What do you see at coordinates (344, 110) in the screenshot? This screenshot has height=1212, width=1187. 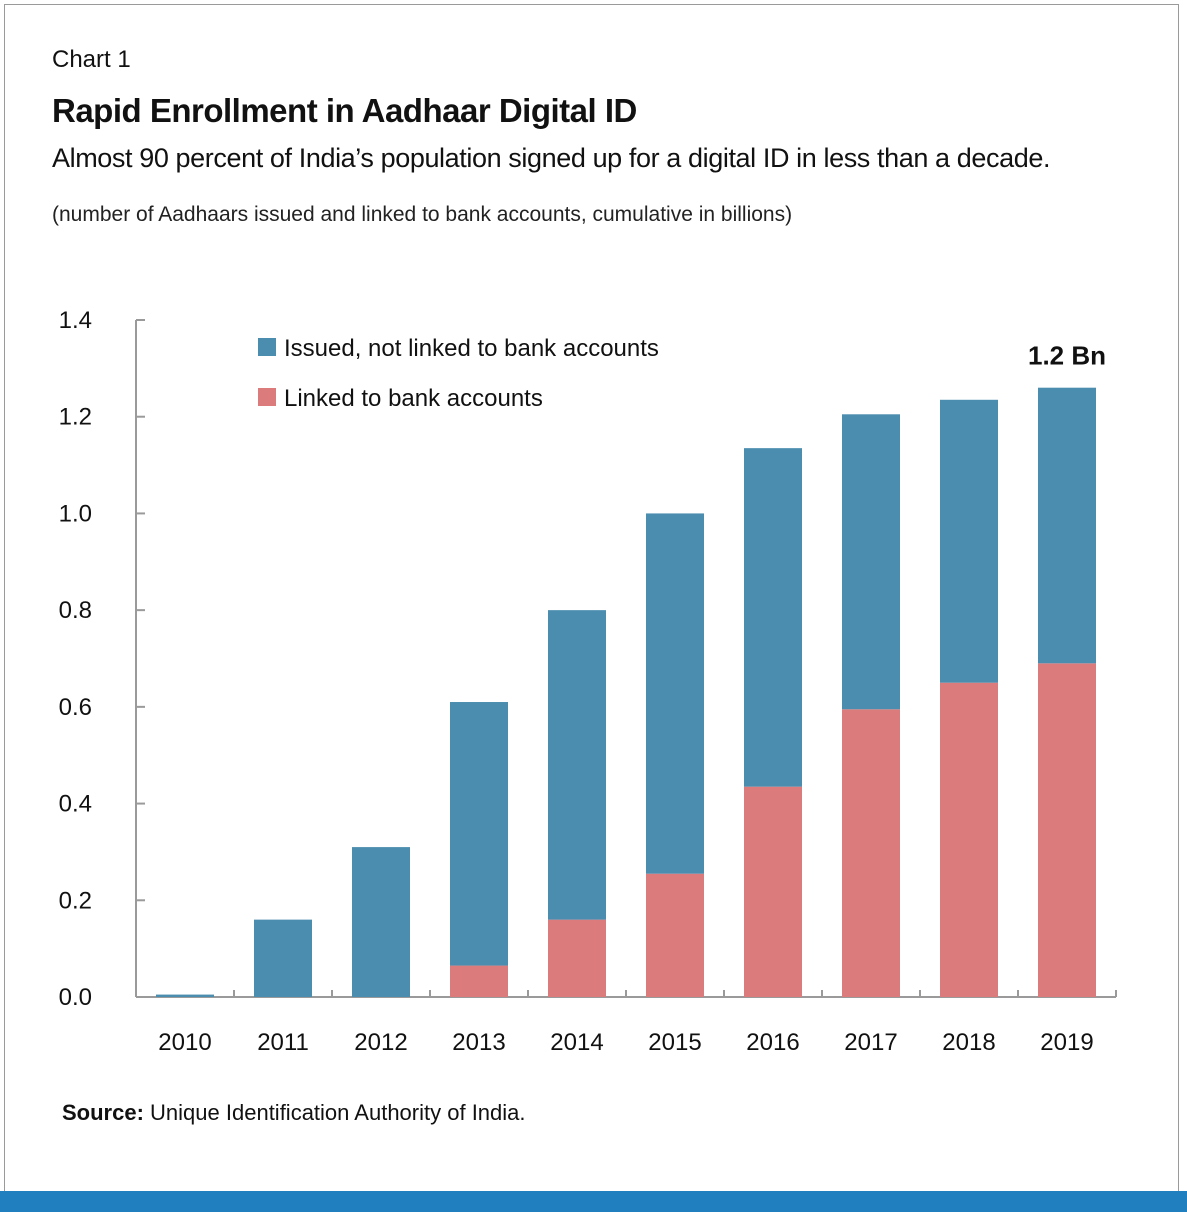 I see `chart-title: Rapid Enrollment in Aadhaar Digital ID` at bounding box center [344, 110].